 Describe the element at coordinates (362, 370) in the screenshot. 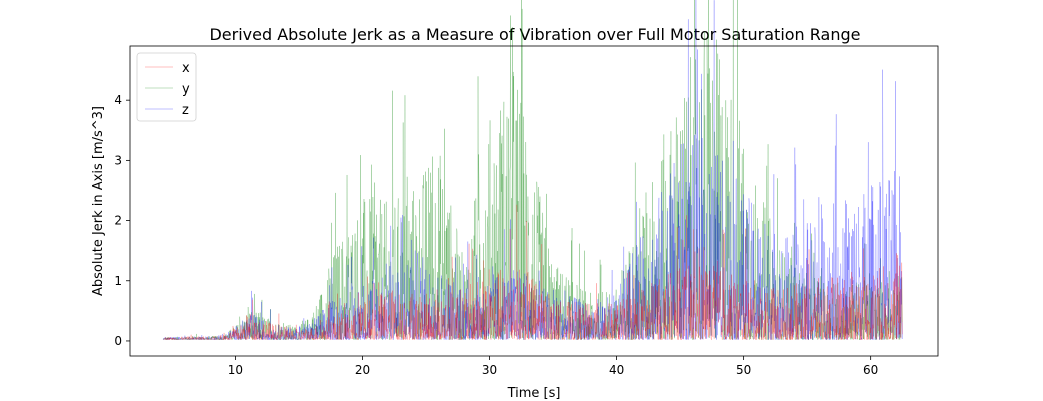

I see `x-tick-label: 20` at that location.